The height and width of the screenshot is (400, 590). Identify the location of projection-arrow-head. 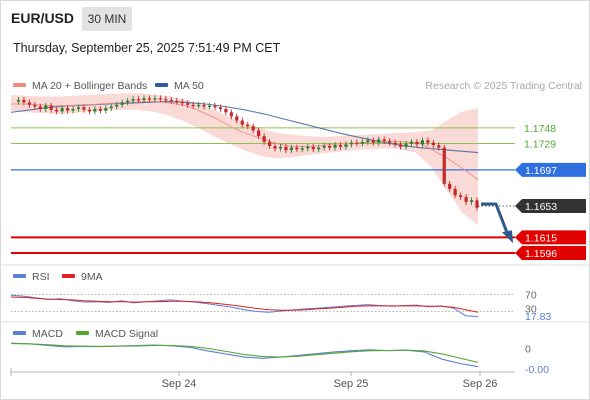
(507, 237).